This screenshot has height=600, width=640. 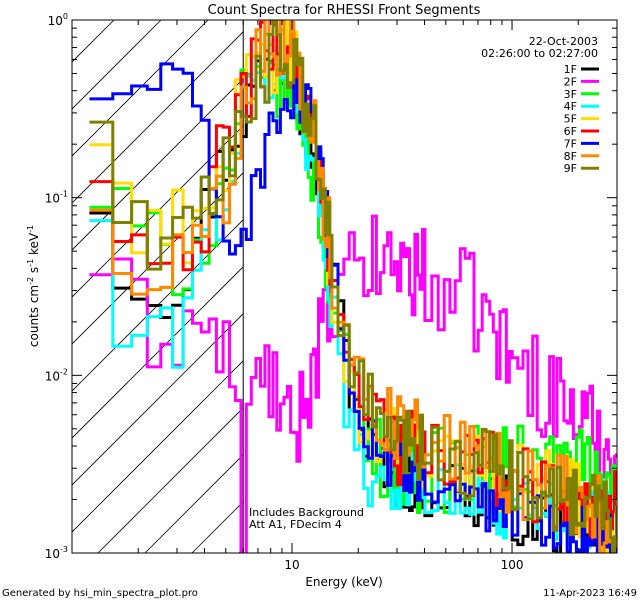 What do you see at coordinates (100, 593) in the screenshot?
I see `footer-generated: Generated by hsi_min_spectra_plot.pro` at bounding box center [100, 593].